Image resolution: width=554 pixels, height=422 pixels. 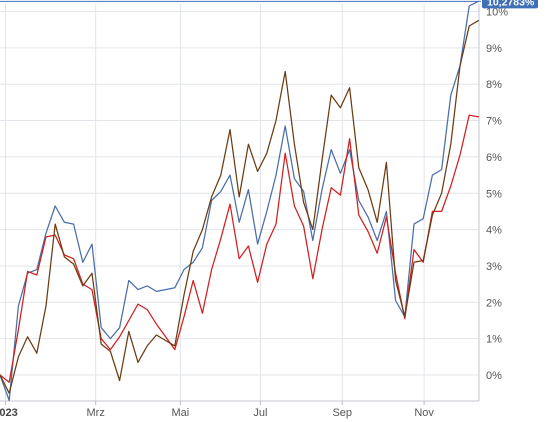 What do you see at coordinates (494, 267) in the screenshot?
I see `y-tick-label: 3%` at bounding box center [494, 267].